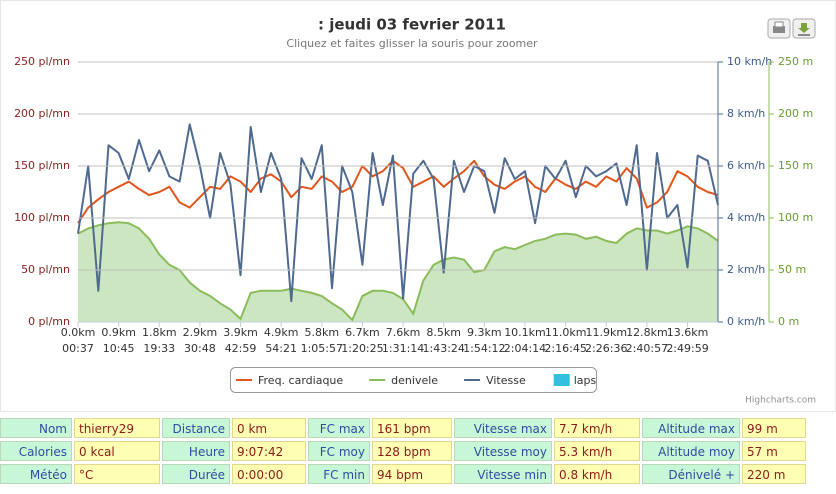  Describe the element at coordinates (42, 61) in the screenshot. I see `y-tick-label: 250 pl/mn` at that location.